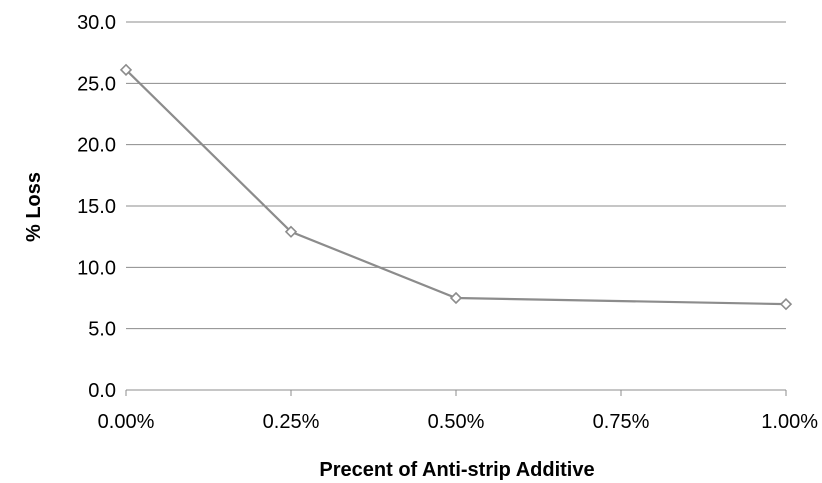 Image resolution: width=822 pixels, height=483 pixels. What do you see at coordinates (621, 422) in the screenshot?
I see `x-tick-label-3: 0.75%` at bounding box center [621, 422].